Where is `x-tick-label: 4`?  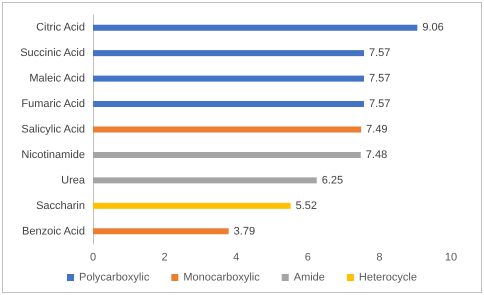 x-tick-label: 4 is located at coordinates (236, 258).